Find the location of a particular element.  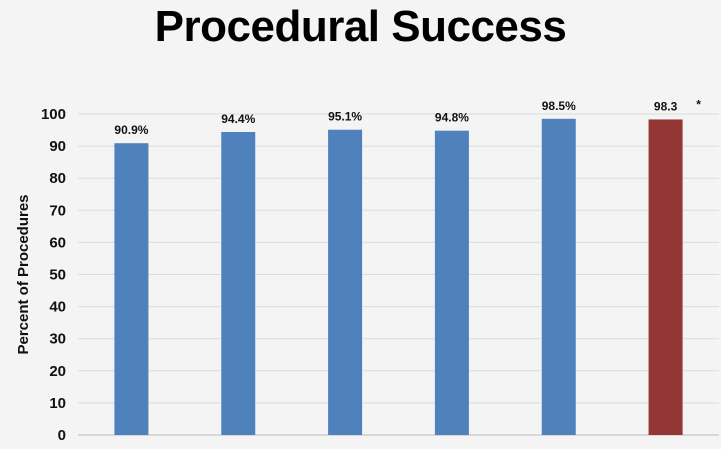

annotation-asterisk: * is located at coordinates (698, 104).